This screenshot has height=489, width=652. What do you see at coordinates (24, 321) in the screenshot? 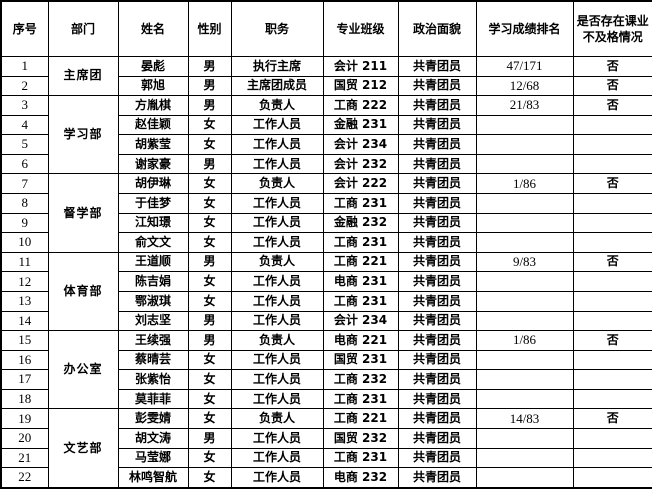
I see `cell-serial: 14` at bounding box center [24, 321].